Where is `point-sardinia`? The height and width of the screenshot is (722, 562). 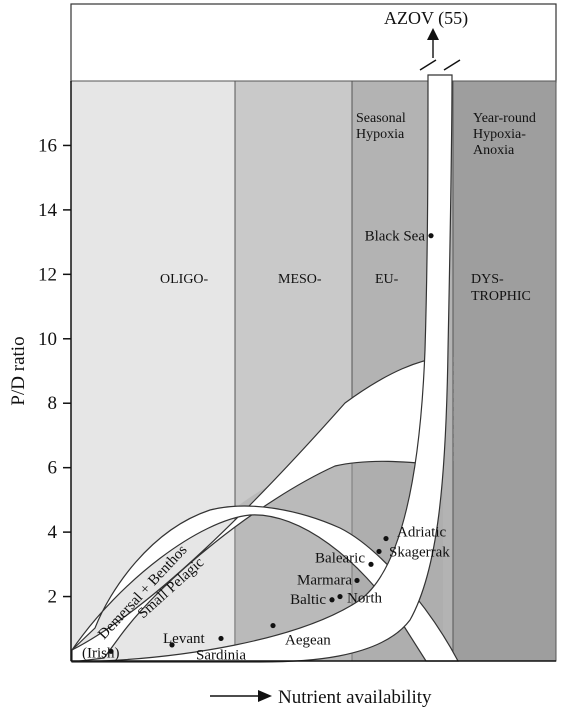
point-sardinia is located at coordinates (221, 638).